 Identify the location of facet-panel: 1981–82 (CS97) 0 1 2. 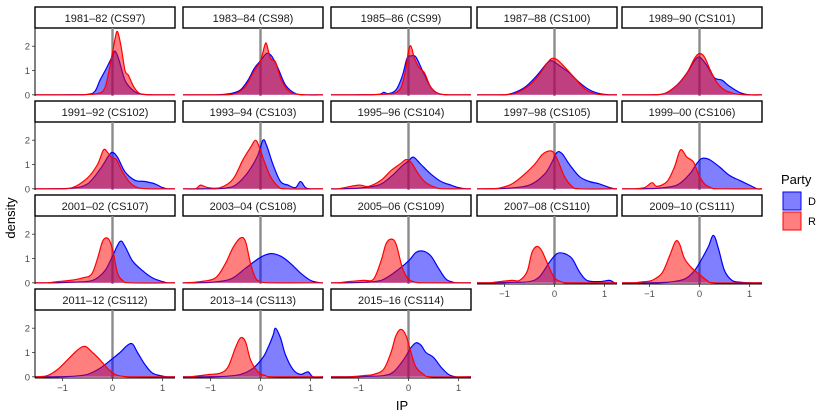
(100, 53).